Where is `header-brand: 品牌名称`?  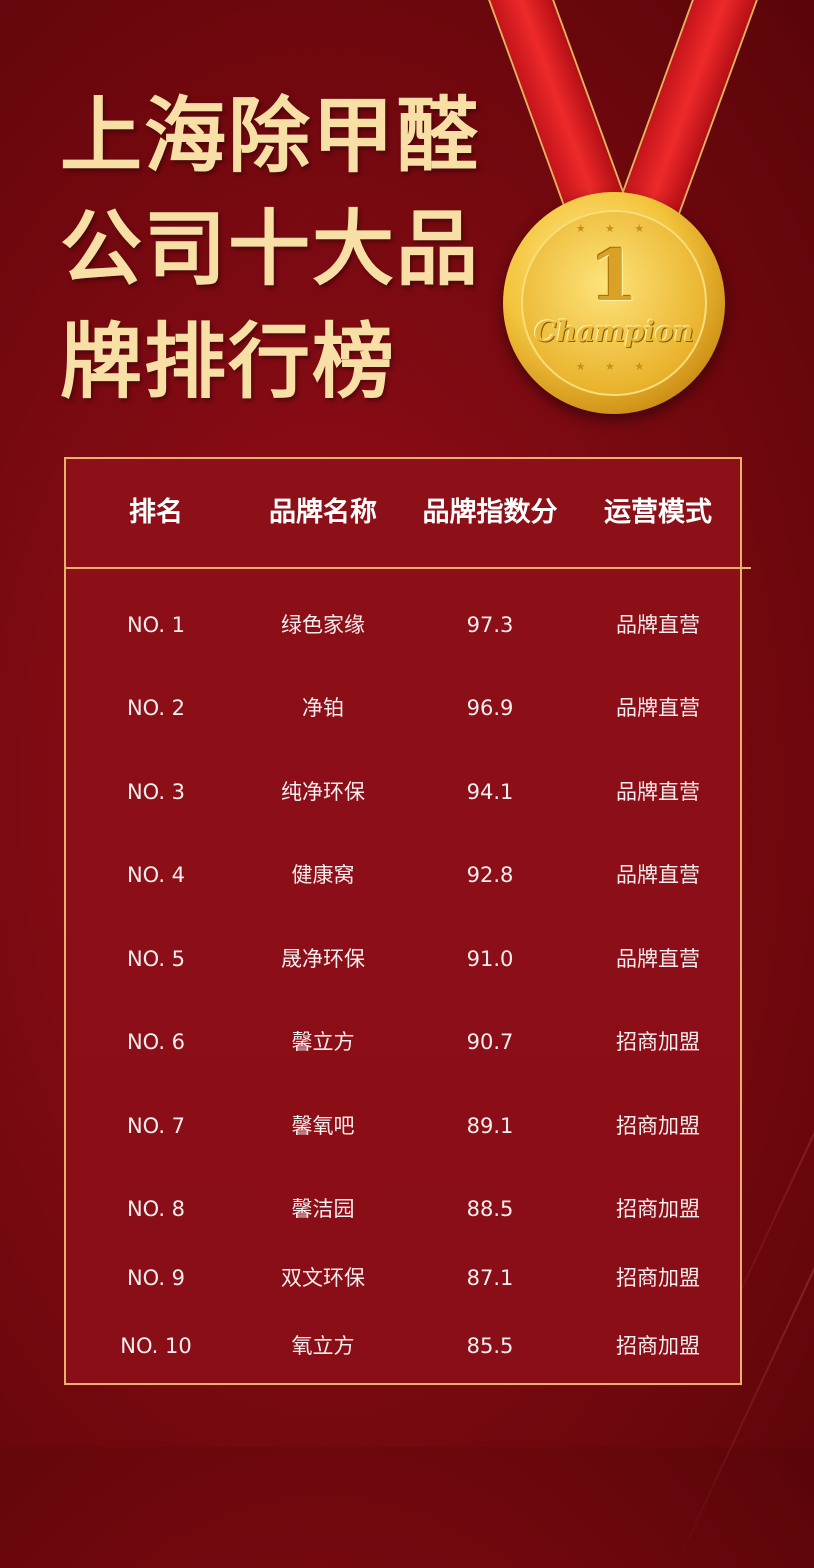
header-brand: 品牌名称 is located at coordinates (323, 512).